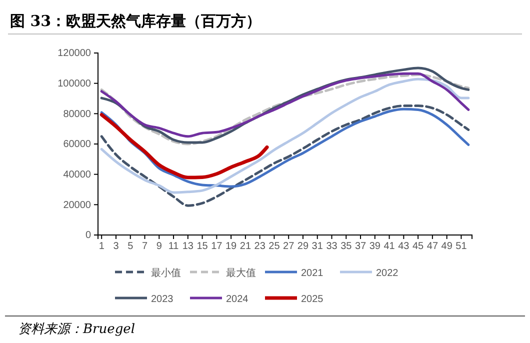 Image resolution: width=530 pixels, height=343 pixels. I want to click on y-tick-label: 80000, so click(77, 114).